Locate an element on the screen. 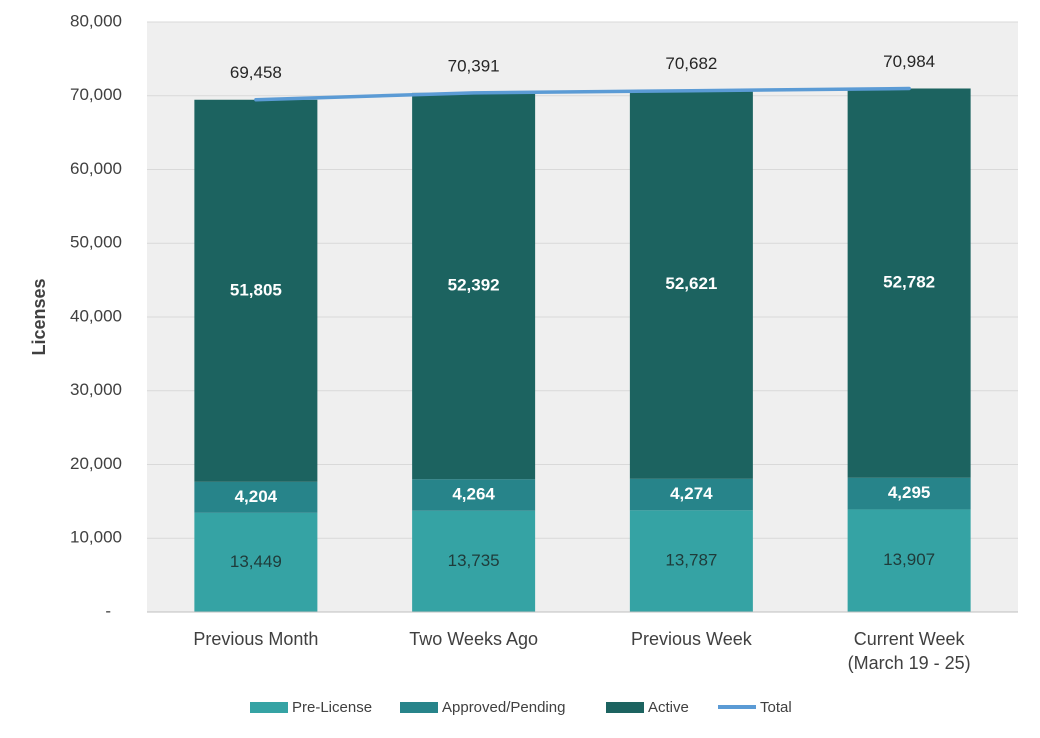  data-label: 4,264 is located at coordinates (473, 493).